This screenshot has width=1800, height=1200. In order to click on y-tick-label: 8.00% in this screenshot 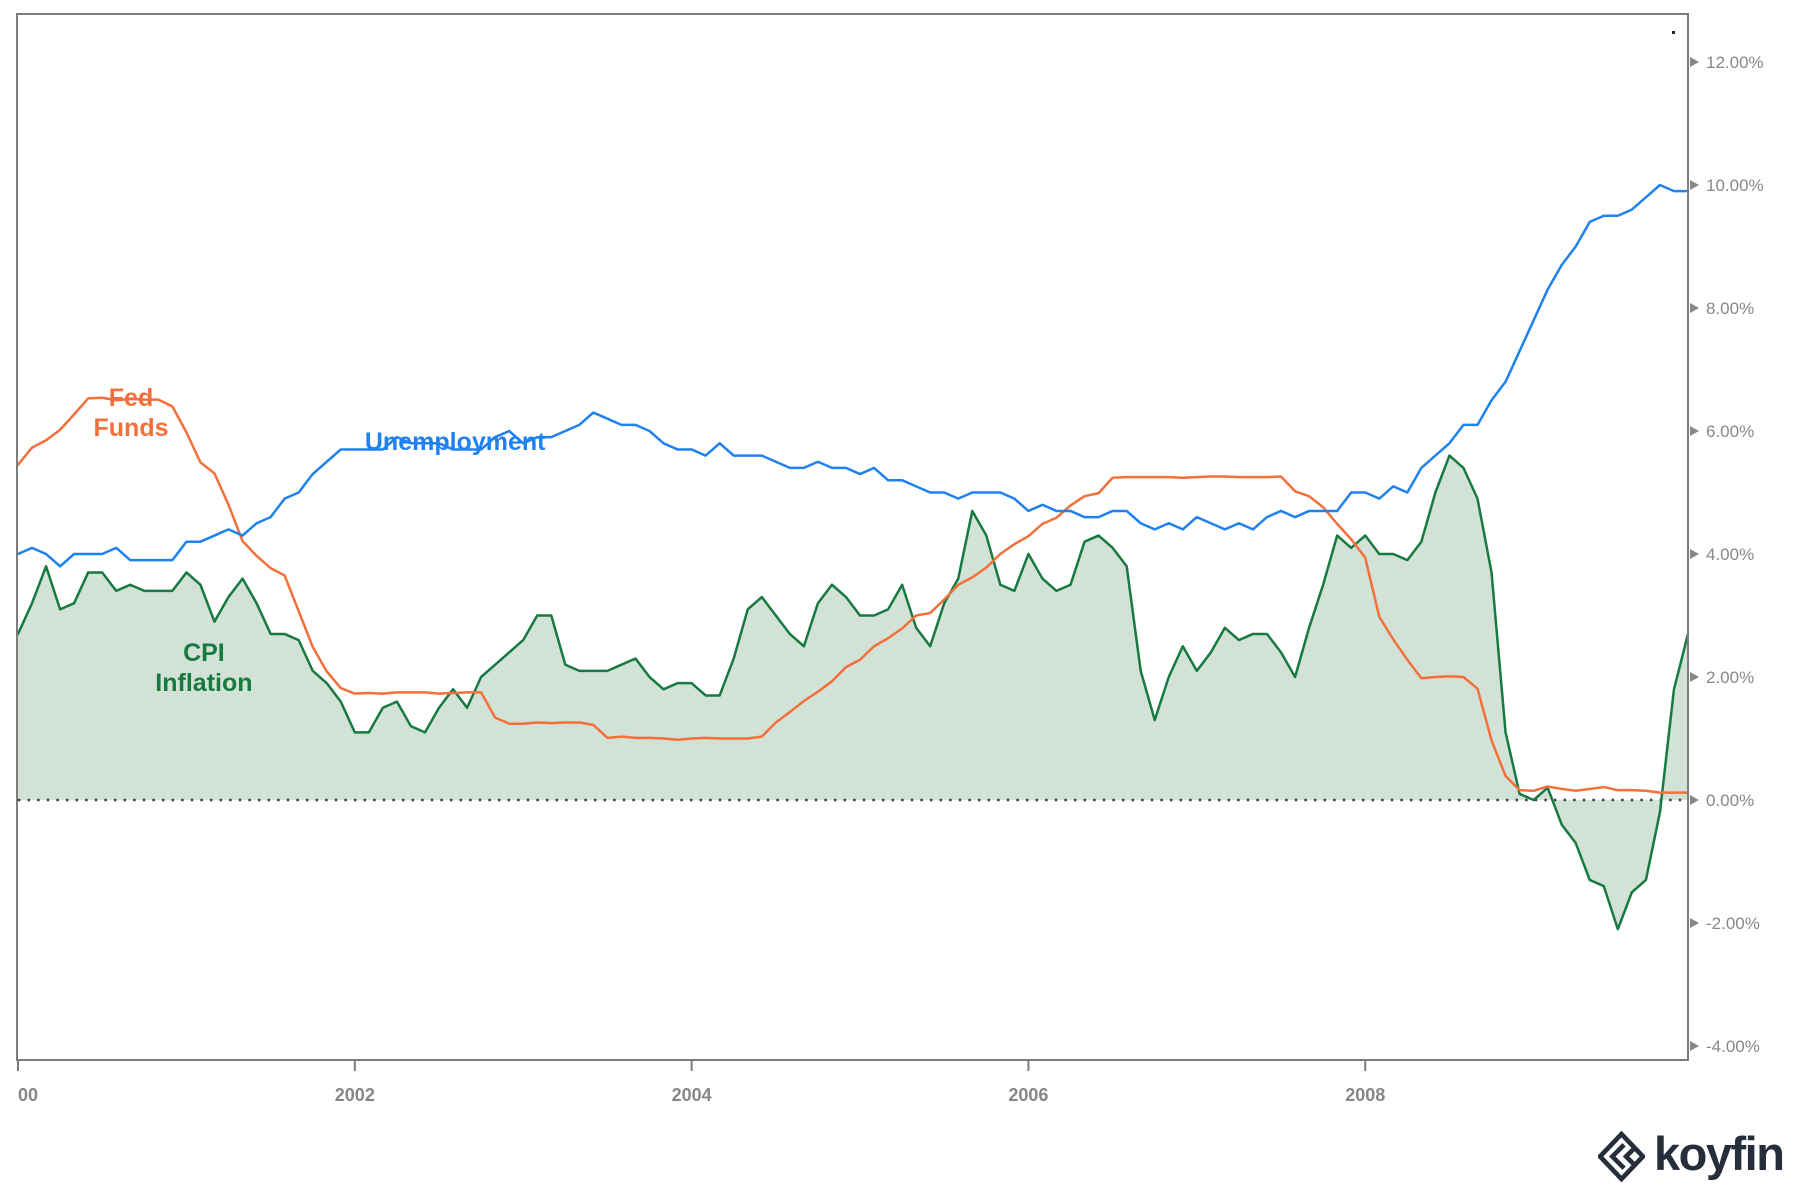, I will do `click(1730, 308)`.